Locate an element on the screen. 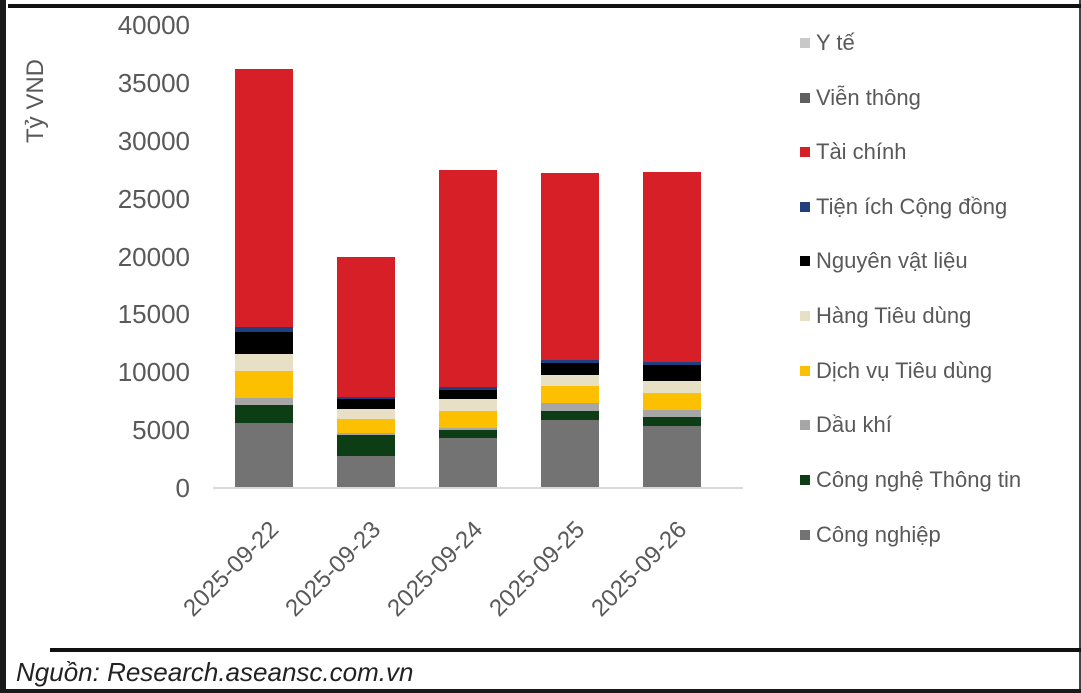 This screenshot has width=1081, height=693. source-caption: Nguồn: Research.aseansc.com.vn is located at coordinates (215, 672).